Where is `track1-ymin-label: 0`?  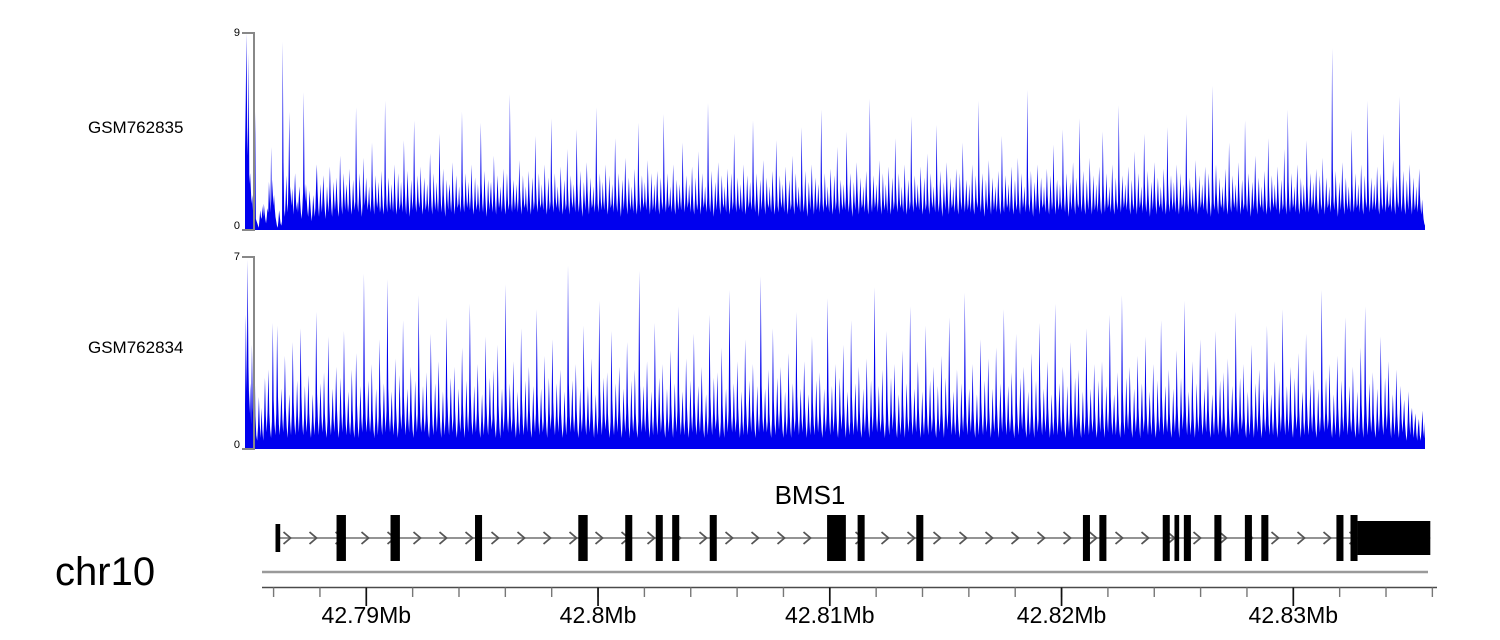
track1-ymin-label: 0 is located at coordinates (236, 226).